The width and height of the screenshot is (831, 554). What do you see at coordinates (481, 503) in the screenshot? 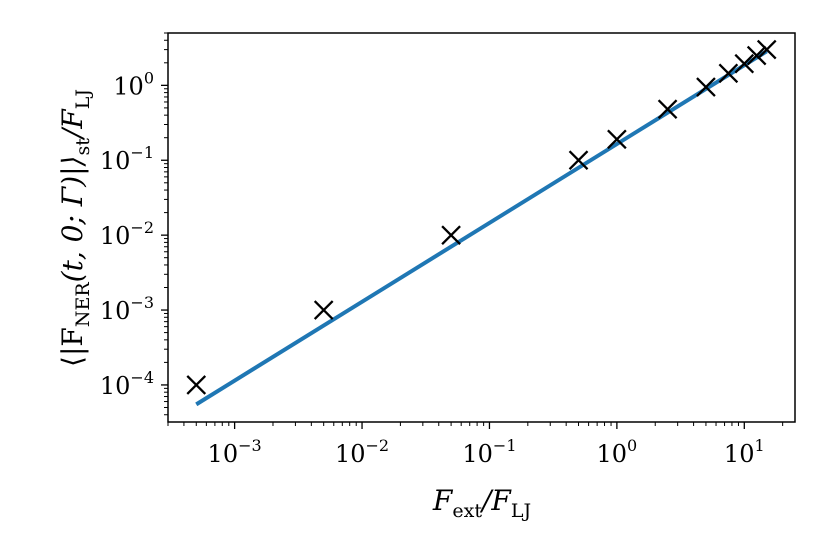
I see `x-axis-label: Fext/FLJ` at bounding box center [481, 503].